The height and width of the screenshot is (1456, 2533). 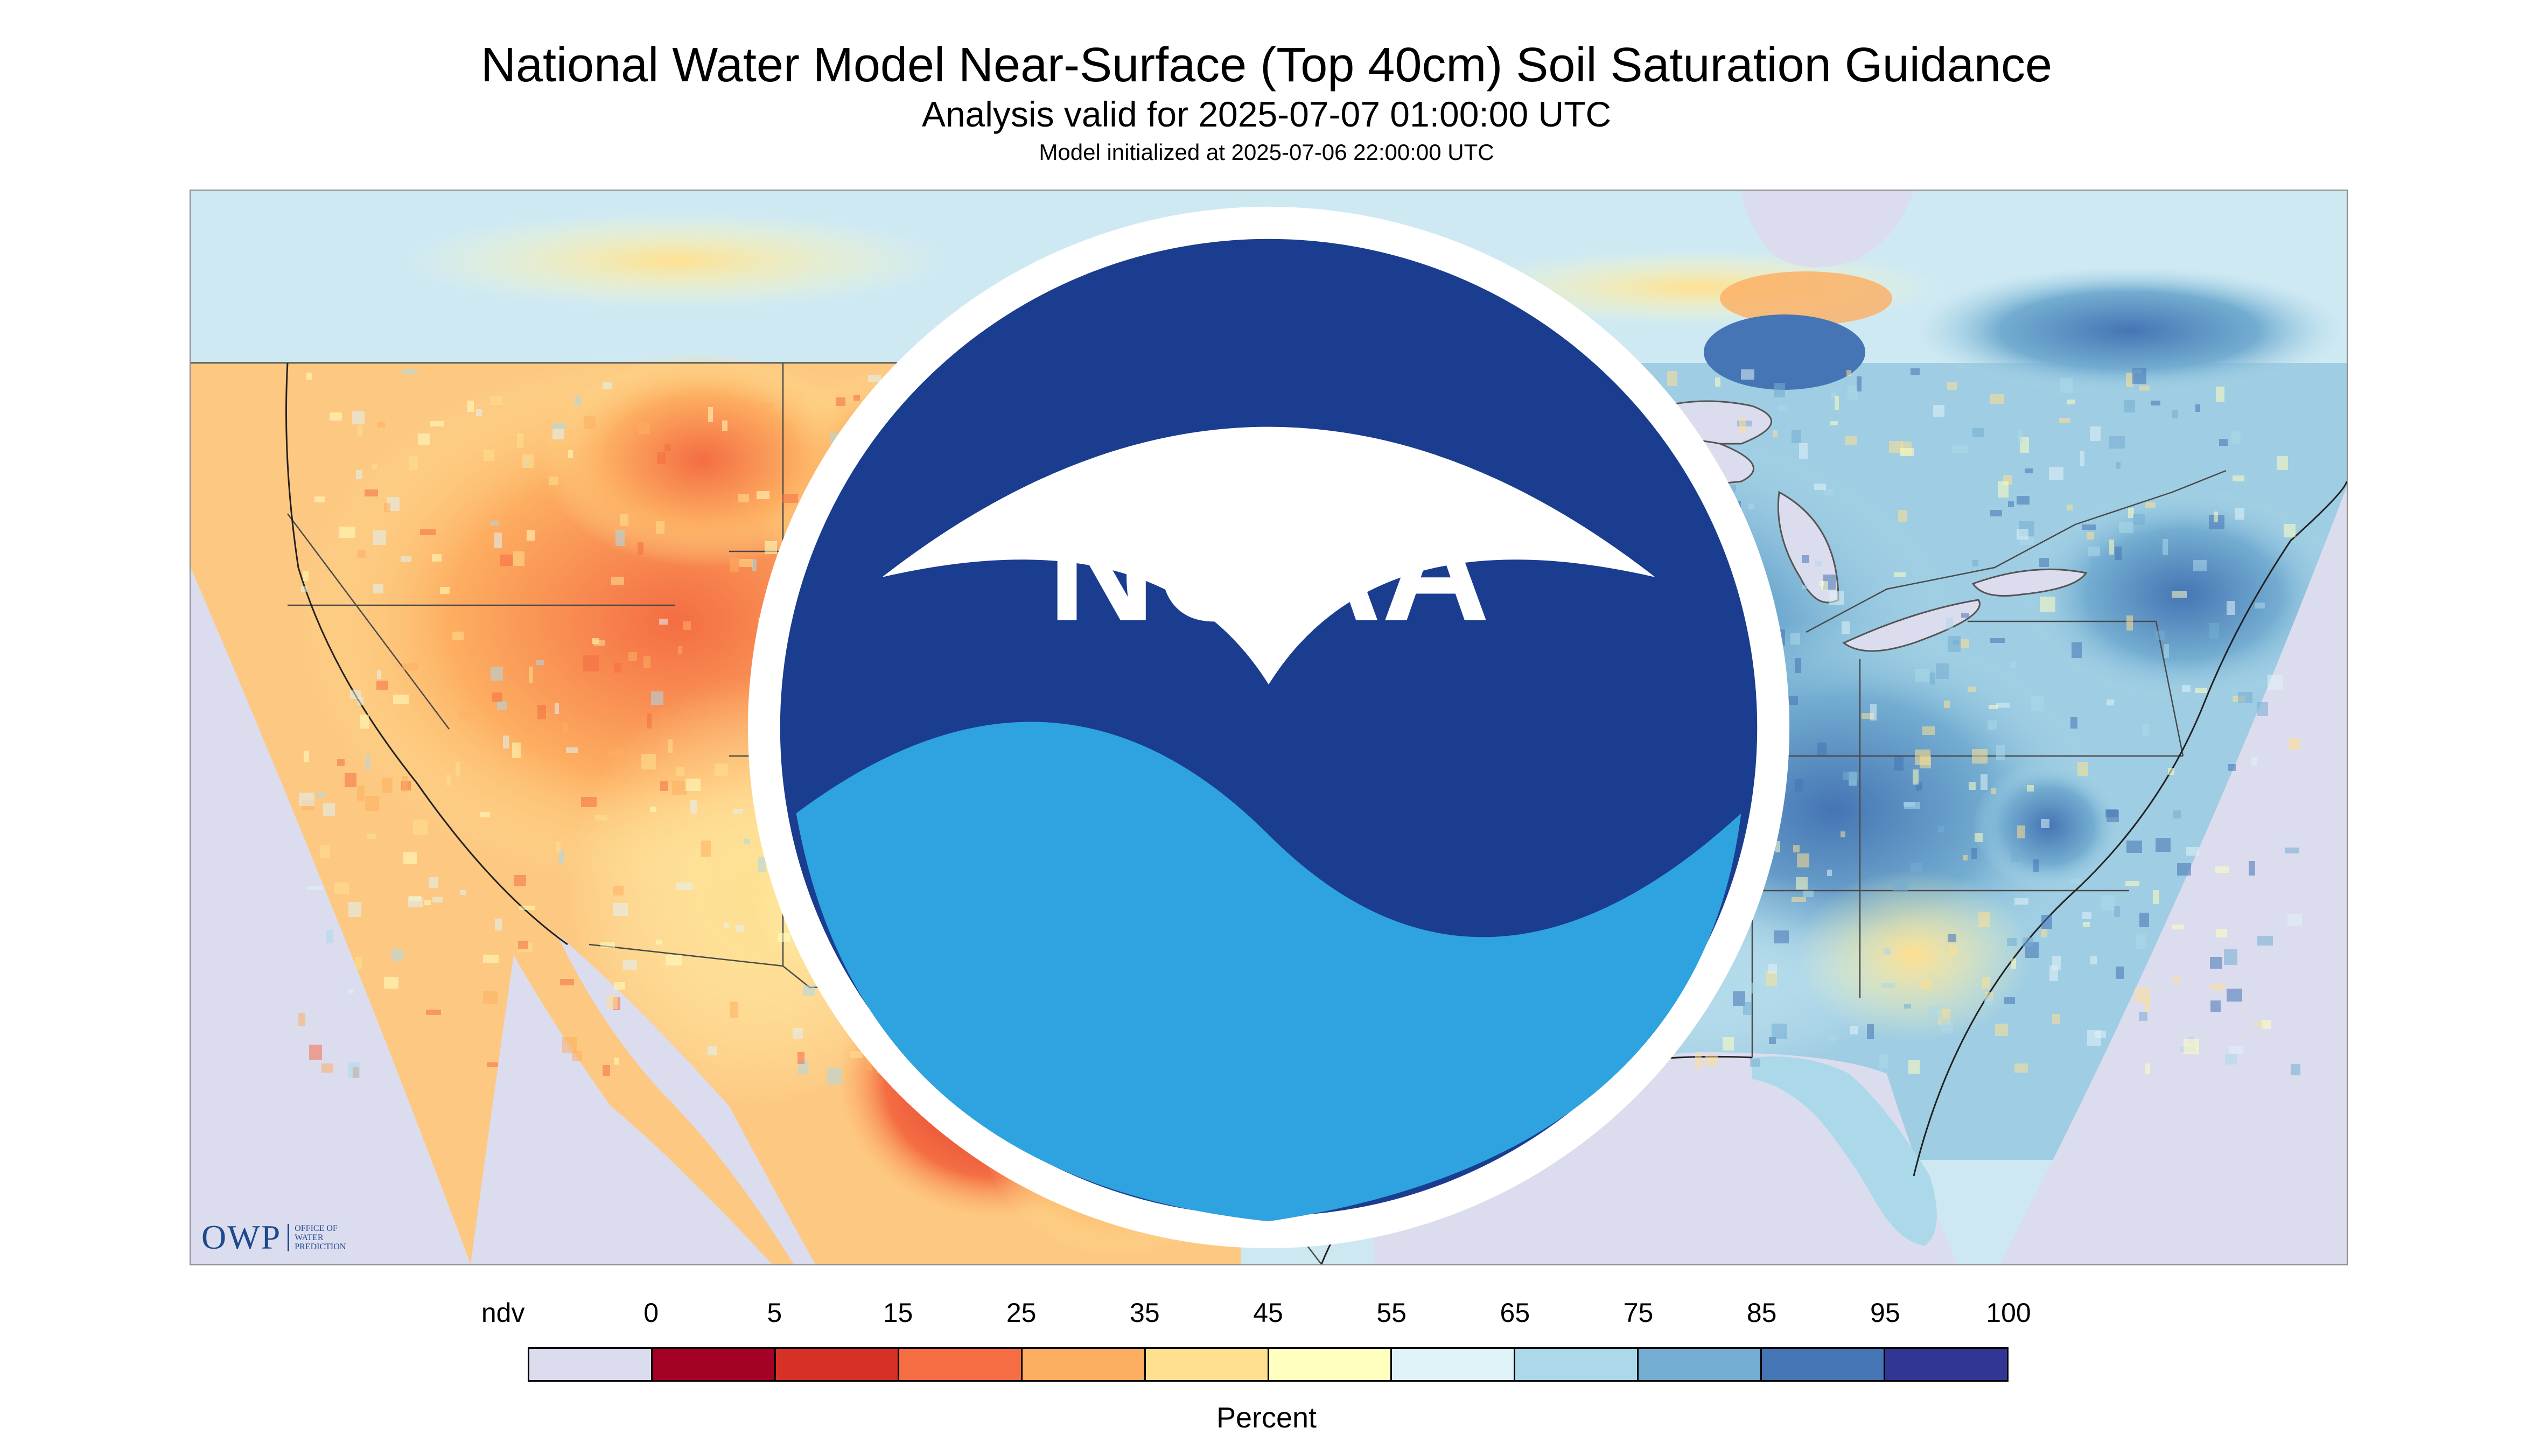 I want to click on owp-logo-text: OWP, so click(x=241, y=1237).